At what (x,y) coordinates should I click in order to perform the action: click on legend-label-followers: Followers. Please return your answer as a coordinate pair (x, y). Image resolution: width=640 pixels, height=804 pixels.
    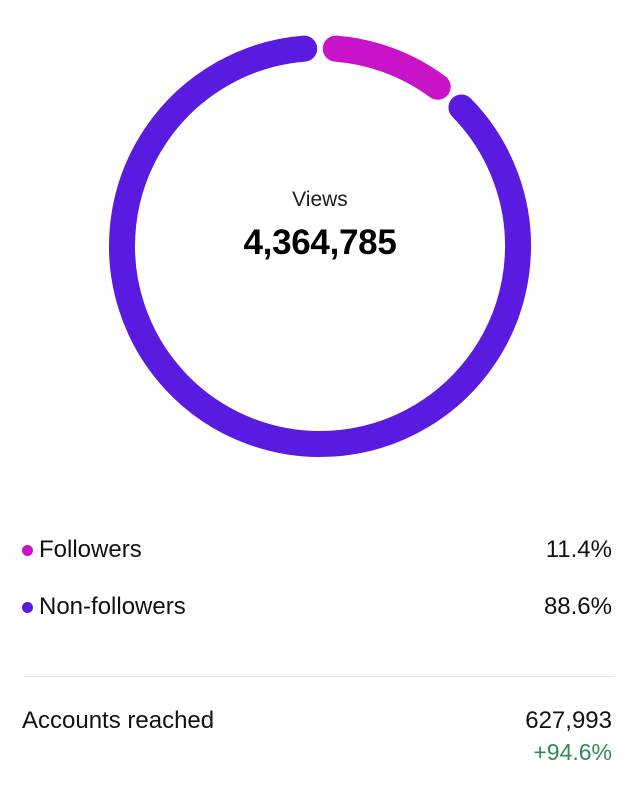
    Looking at the image, I should click on (90, 549).